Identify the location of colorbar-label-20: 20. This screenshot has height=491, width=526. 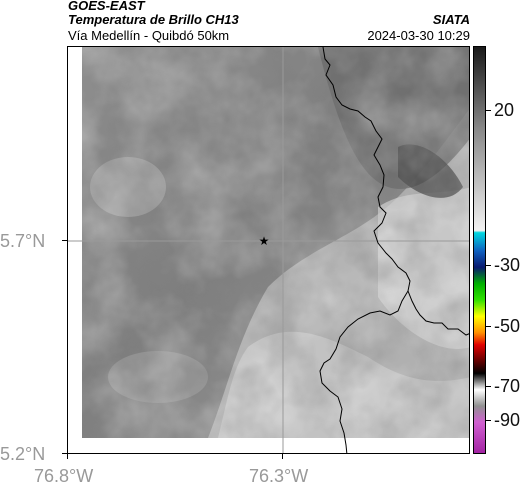
(504, 110).